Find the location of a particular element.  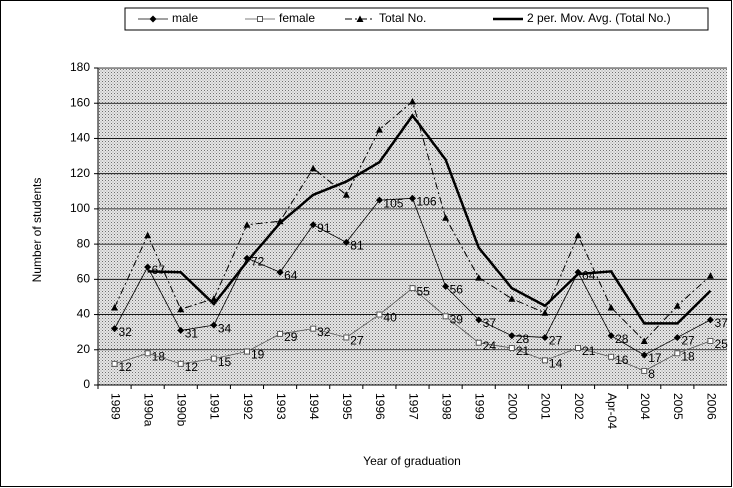

legend-label: 2 per. Mov. Avg. (Total No.) is located at coordinates (599, 18).